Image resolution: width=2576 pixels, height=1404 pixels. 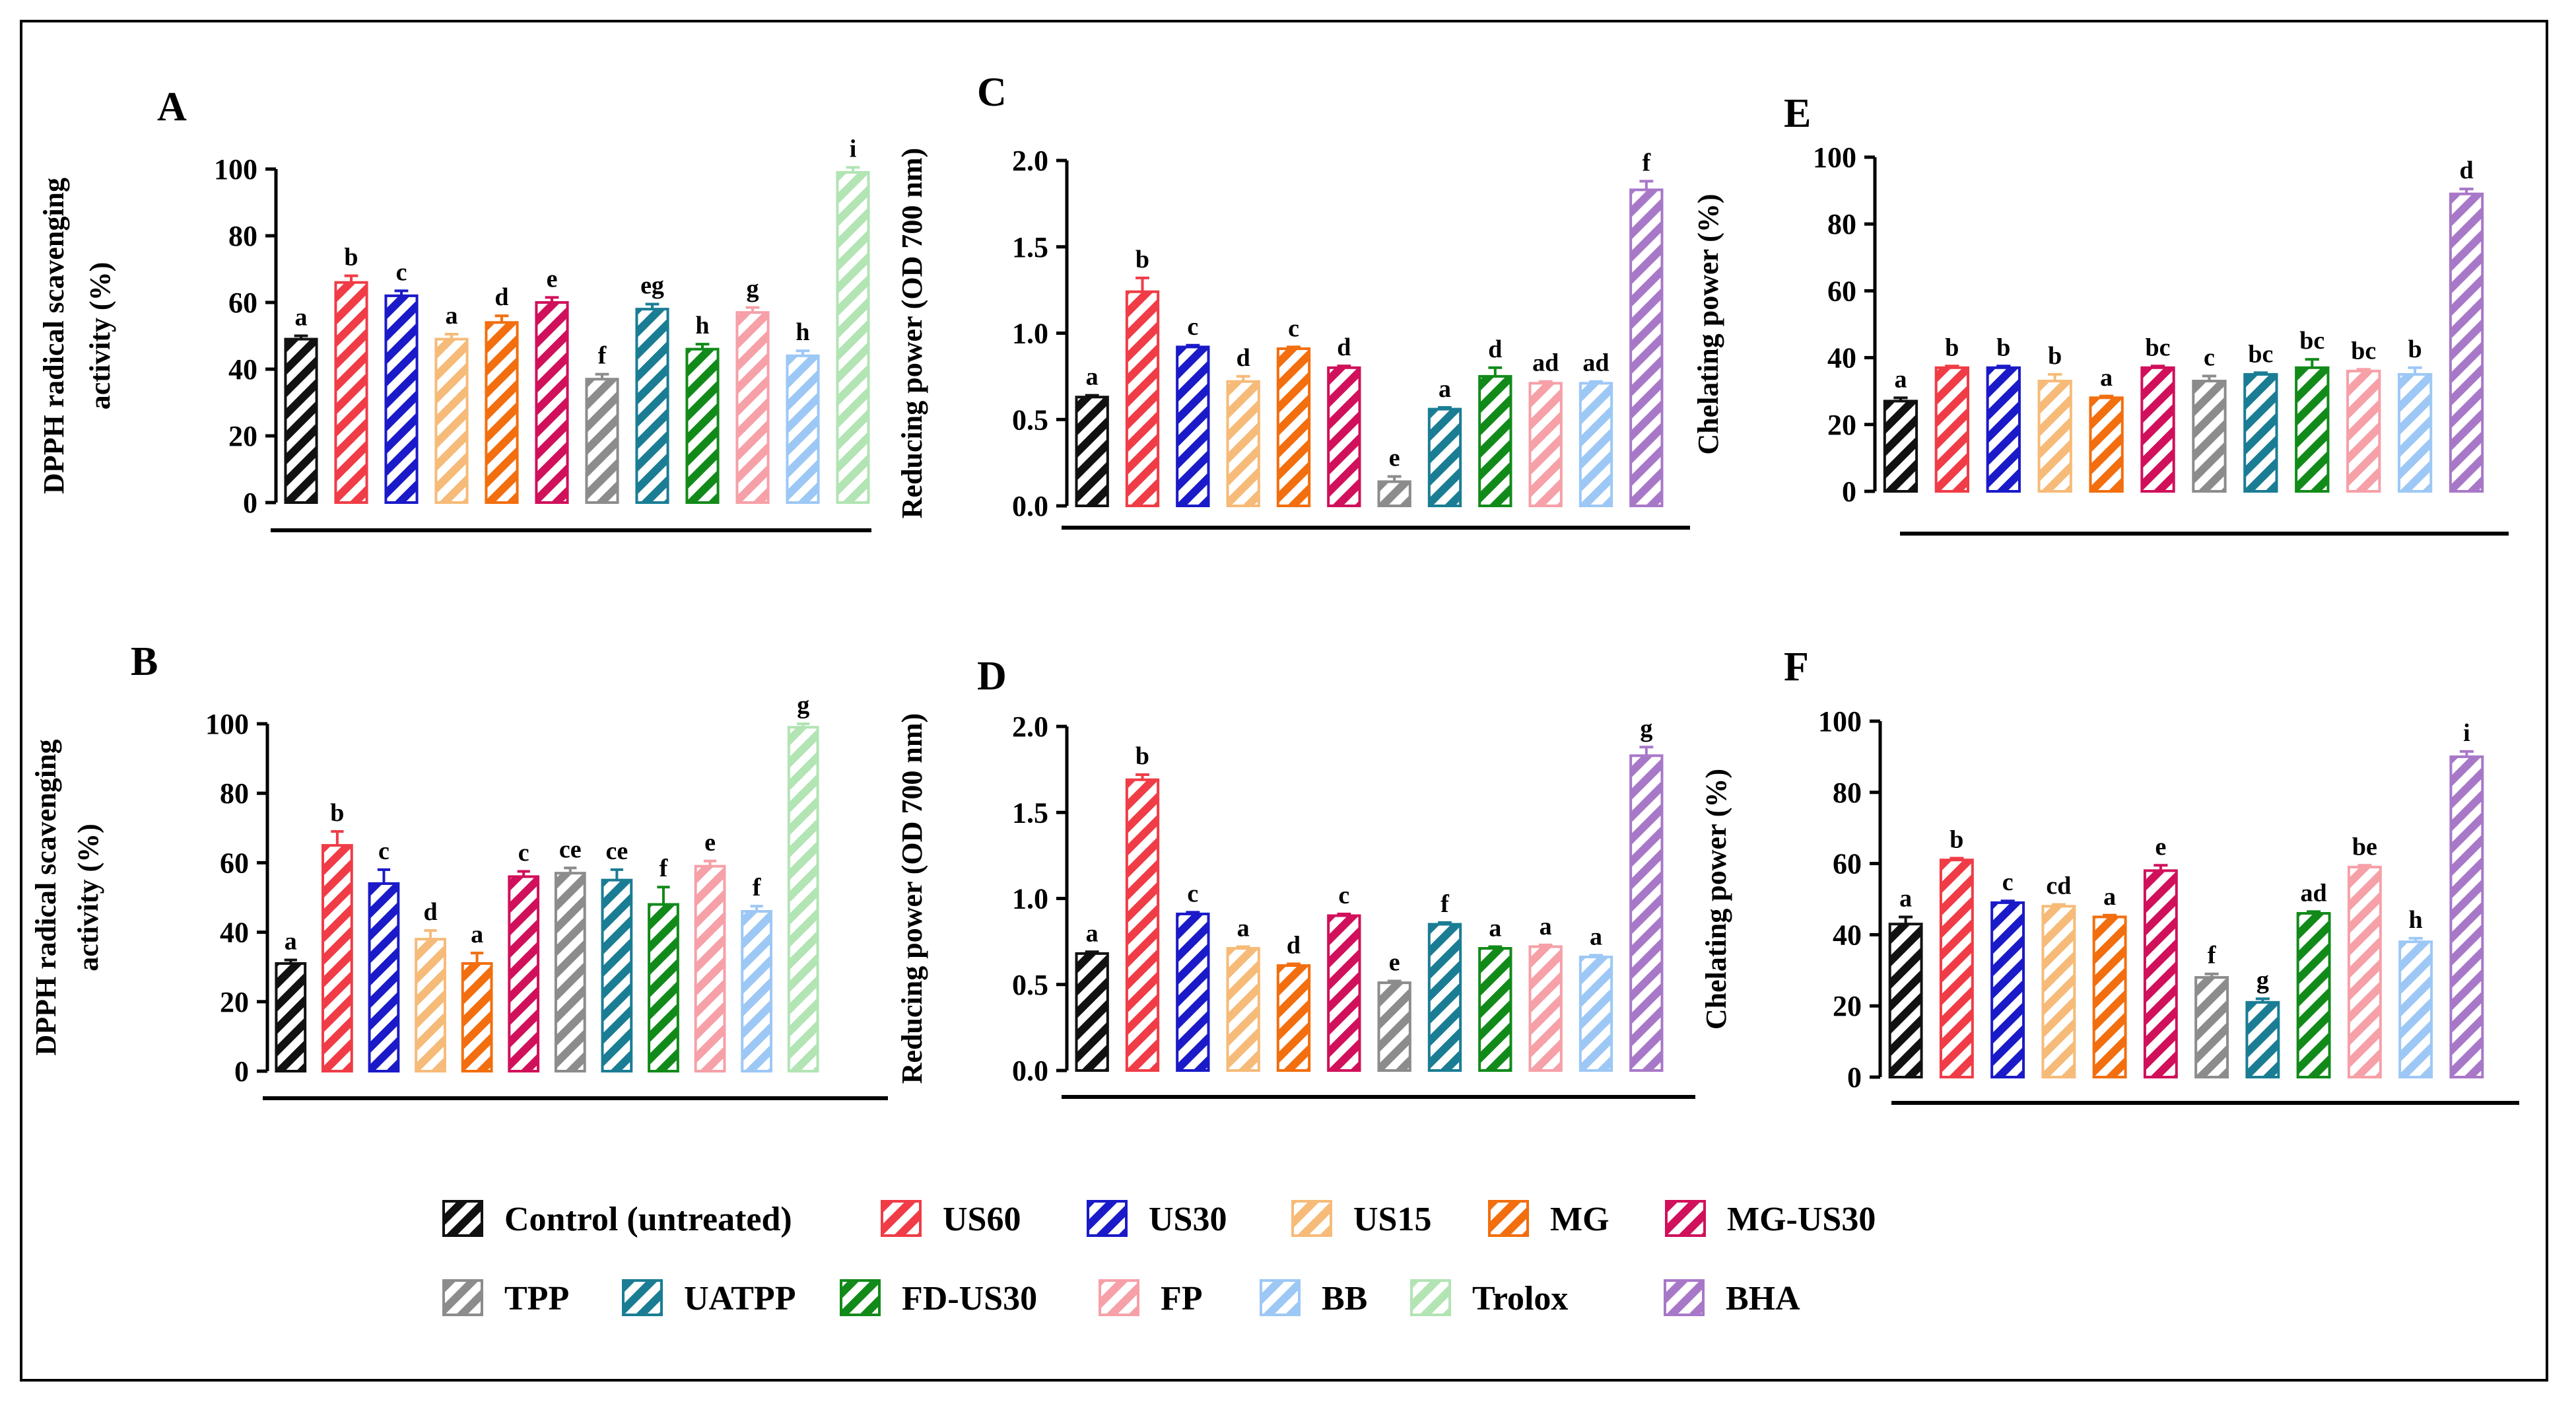 I want to click on y-tick-label: 1.5, so click(x=1030, y=247).